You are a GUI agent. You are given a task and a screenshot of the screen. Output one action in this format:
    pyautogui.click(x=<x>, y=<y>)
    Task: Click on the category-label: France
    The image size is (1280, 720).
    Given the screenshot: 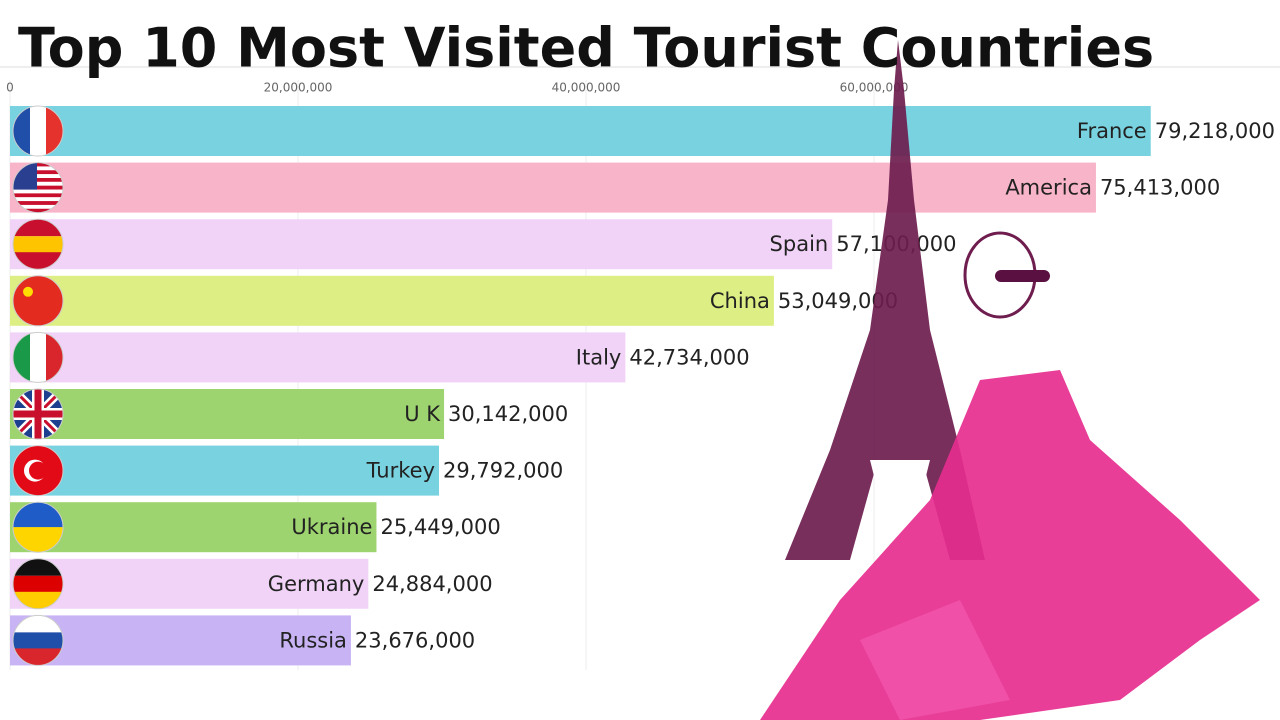 What is the action you would take?
    pyautogui.click(x=1112, y=131)
    